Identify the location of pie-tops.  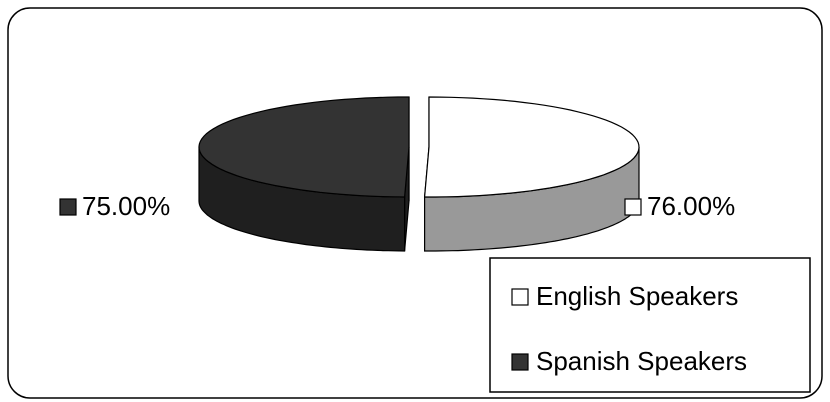
(419, 147).